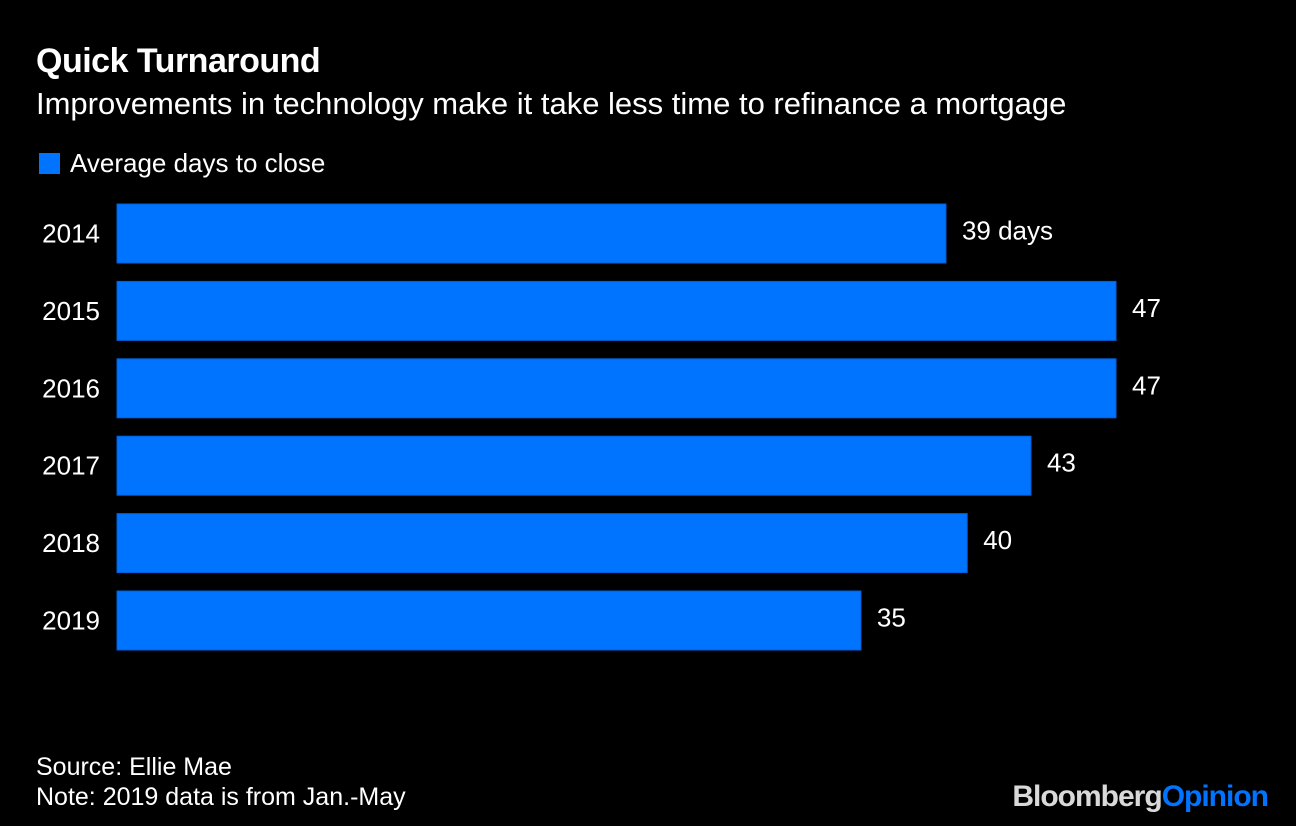 Image resolution: width=1296 pixels, height=826 pixels. I want to click on bar-2018, so click(542, 543).